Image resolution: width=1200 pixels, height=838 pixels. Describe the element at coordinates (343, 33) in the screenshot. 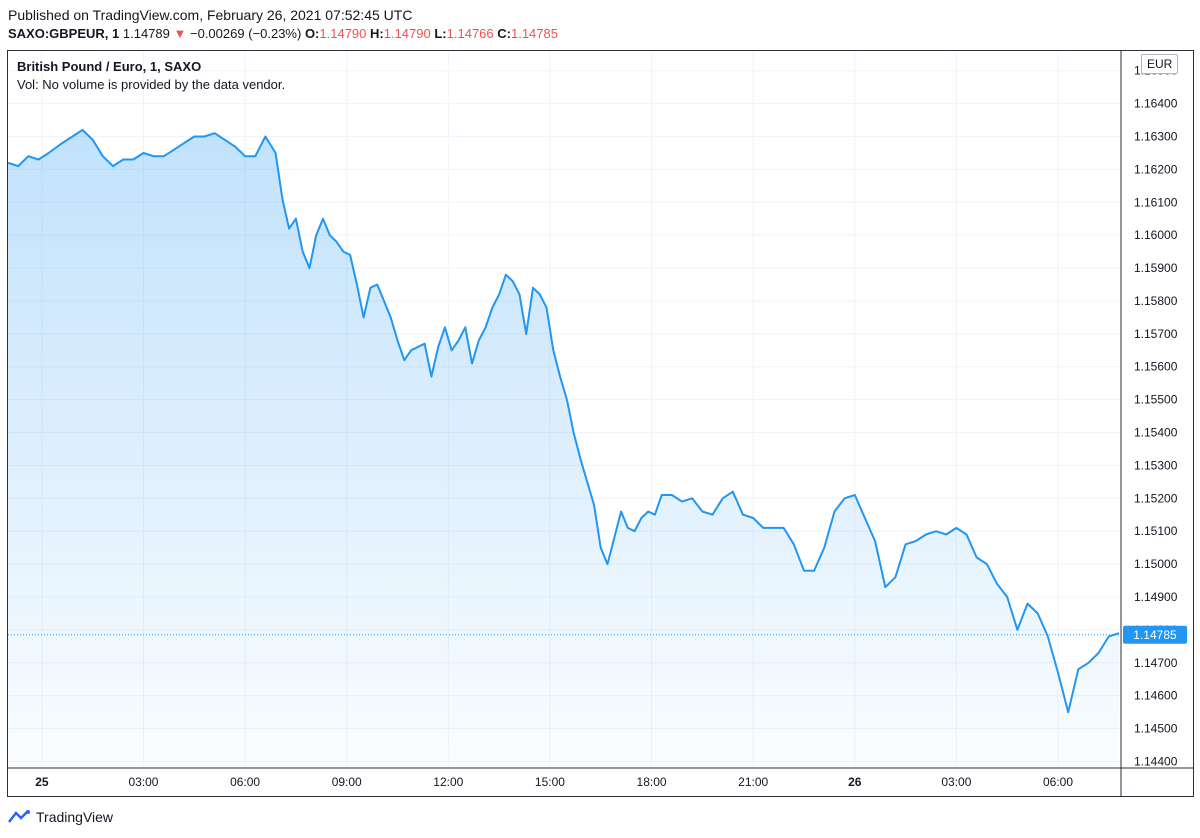

I see `open-value: 1.14790` at that location.